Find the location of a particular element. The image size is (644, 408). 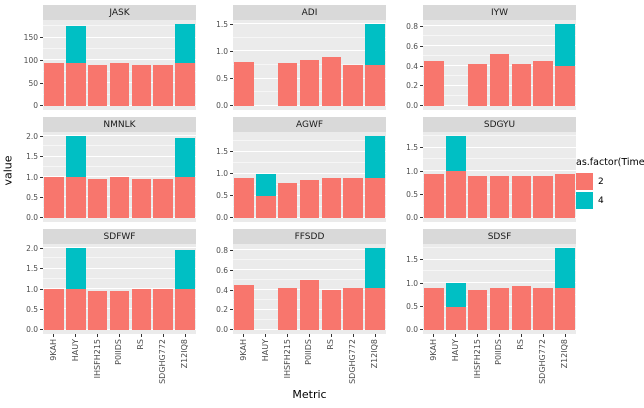

x-axis: 9KAH HAUY IHSFH215 P0IIDS RS SDGHG772 Z12IQ8 is located at coordinates (309, 360).